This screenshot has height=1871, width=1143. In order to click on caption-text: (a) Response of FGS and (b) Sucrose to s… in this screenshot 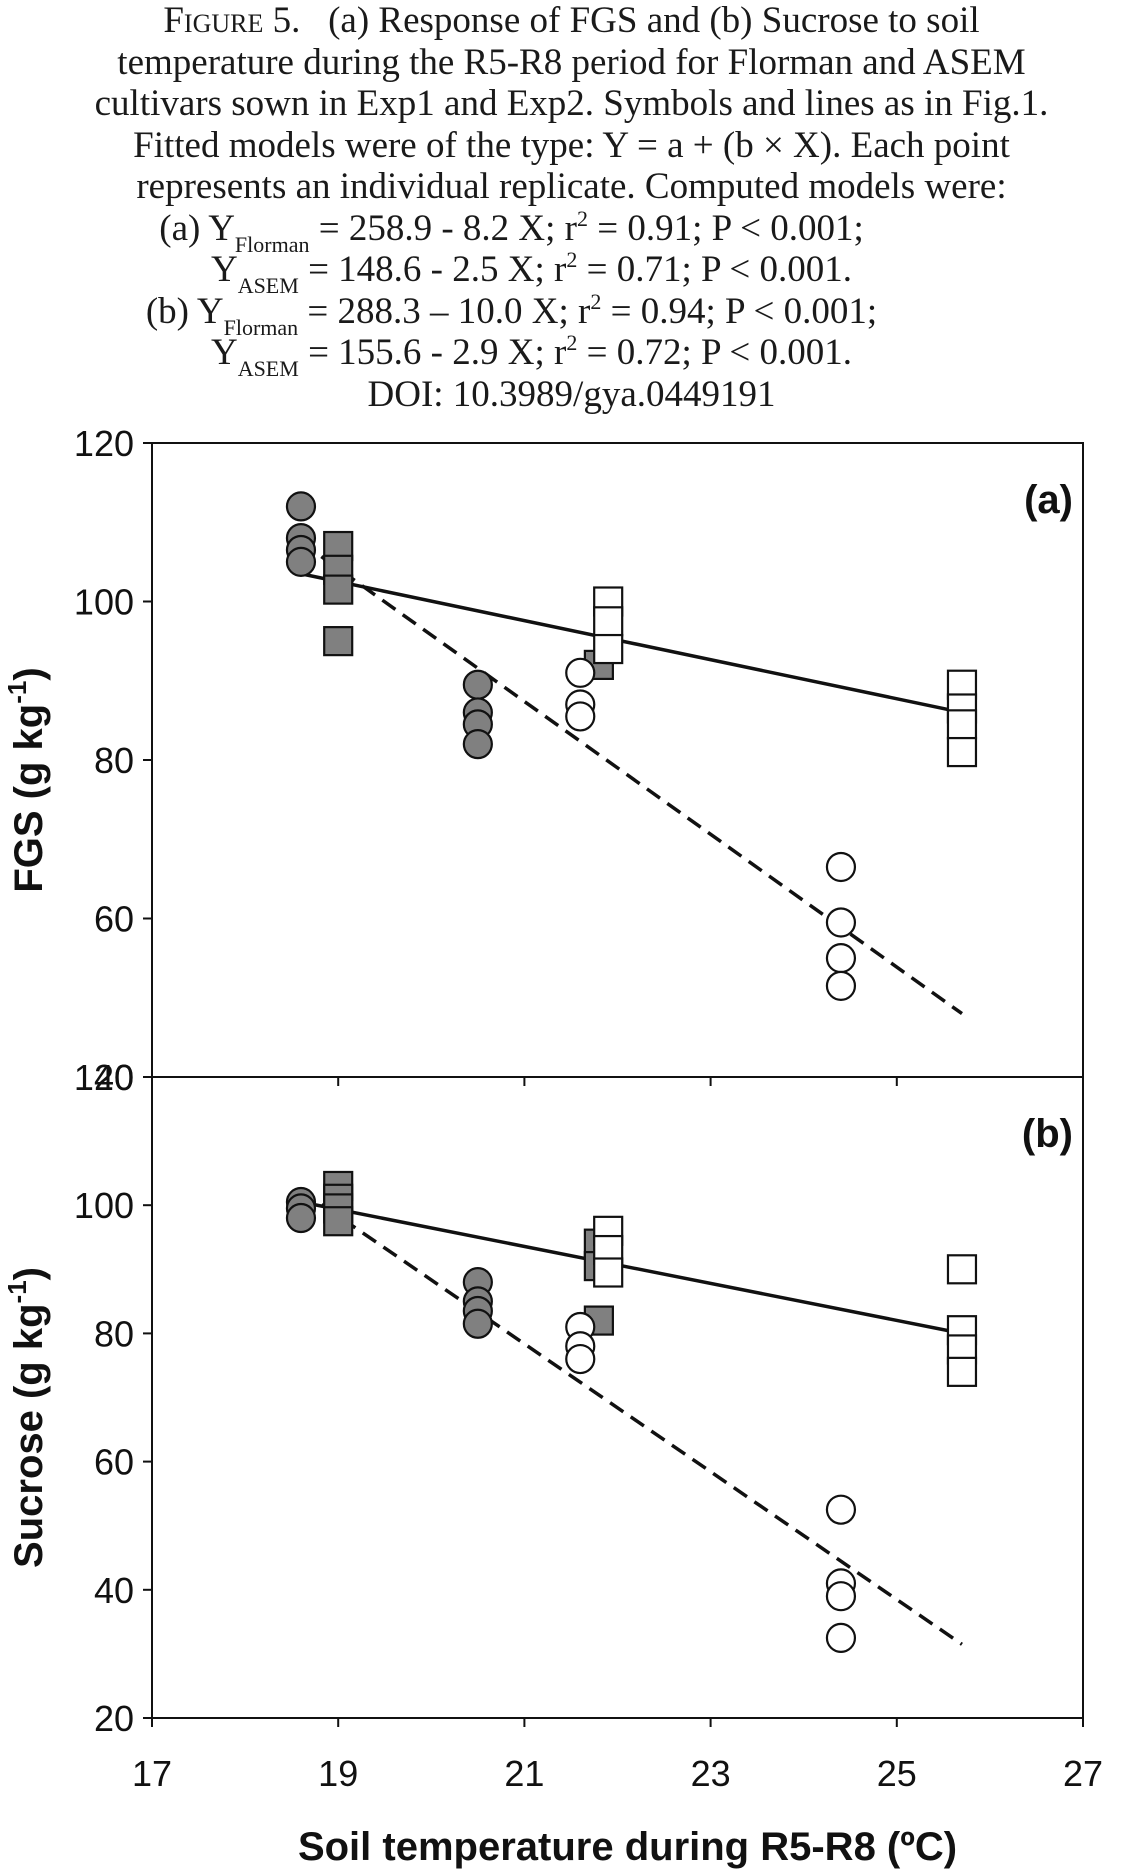, I will do `click(654, 20)`.